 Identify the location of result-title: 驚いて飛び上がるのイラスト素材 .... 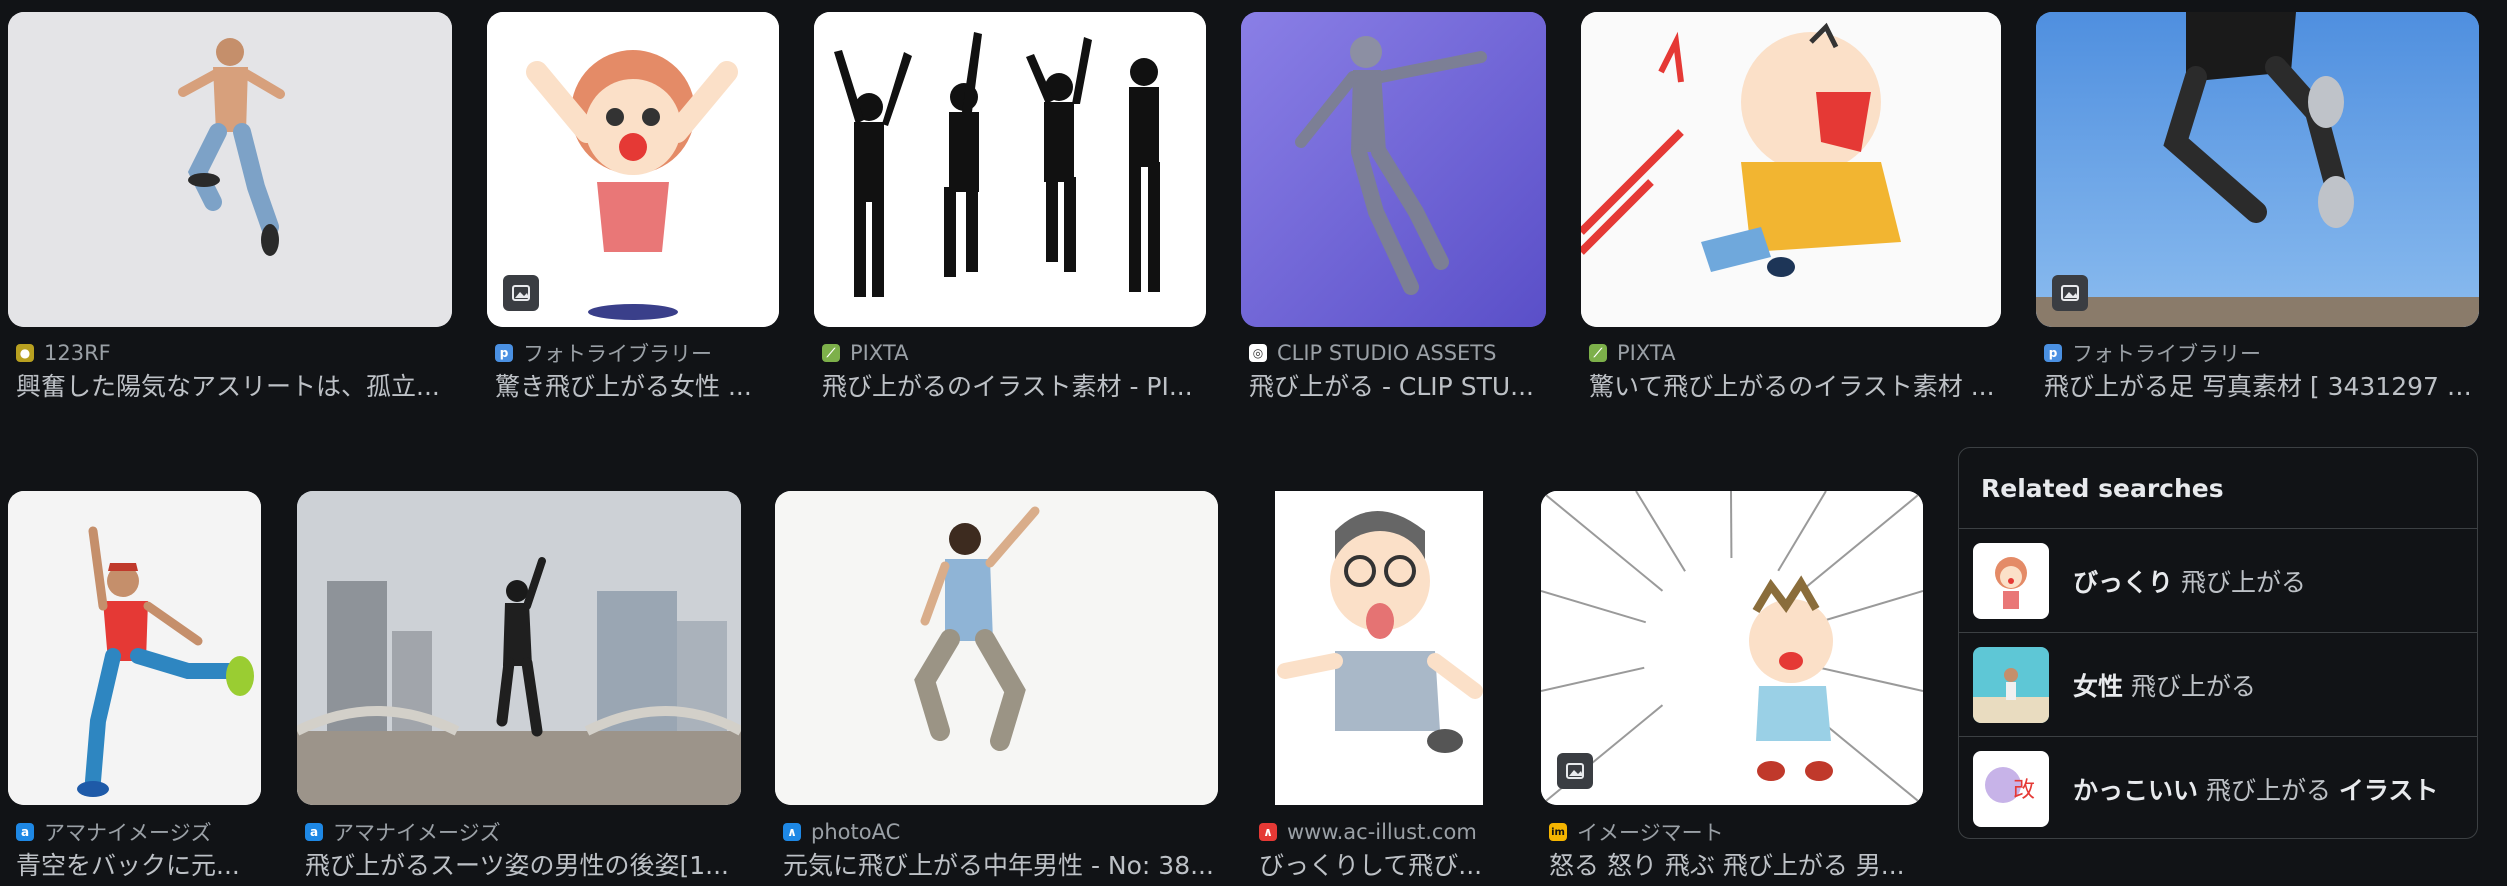
(1792, 386).